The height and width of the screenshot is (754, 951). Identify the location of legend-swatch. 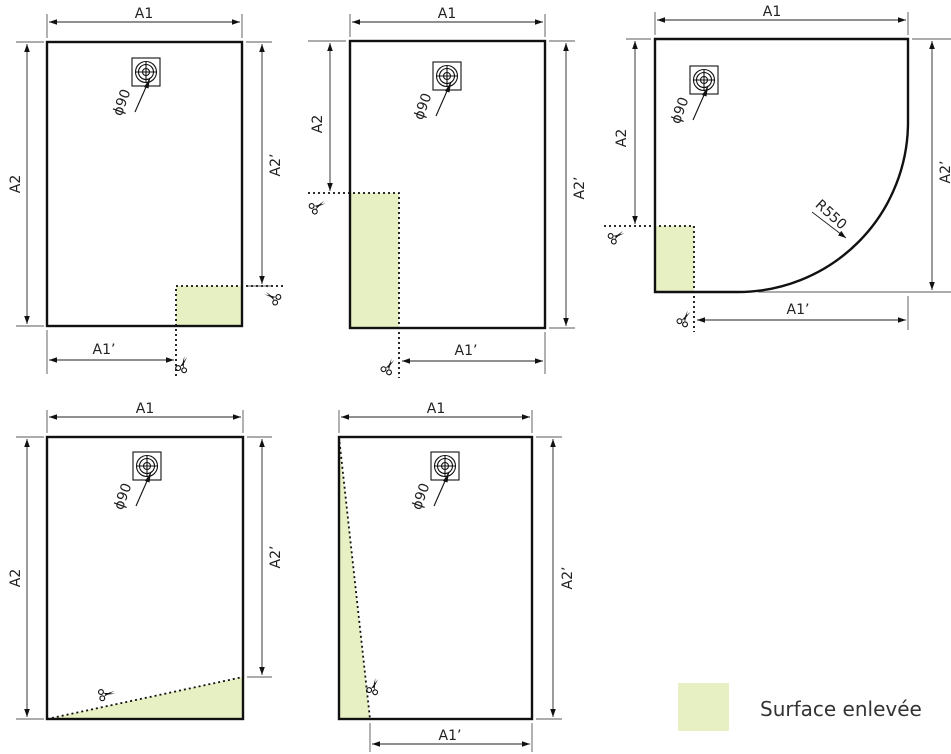
(703, 707).